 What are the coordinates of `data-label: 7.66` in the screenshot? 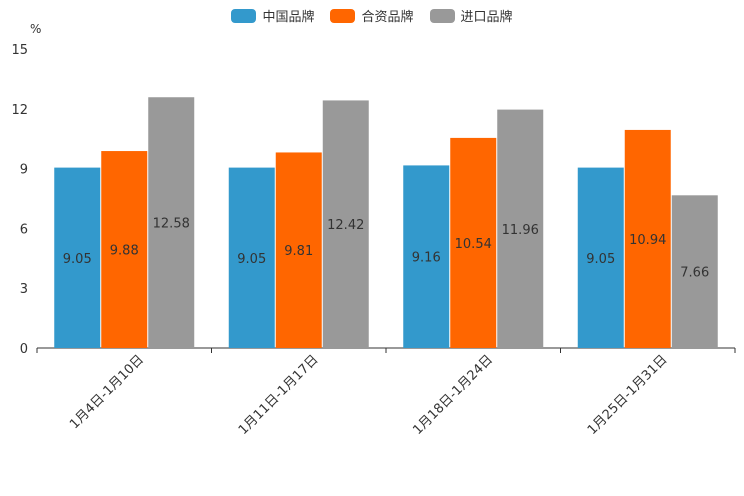 It's located at (694, 273).